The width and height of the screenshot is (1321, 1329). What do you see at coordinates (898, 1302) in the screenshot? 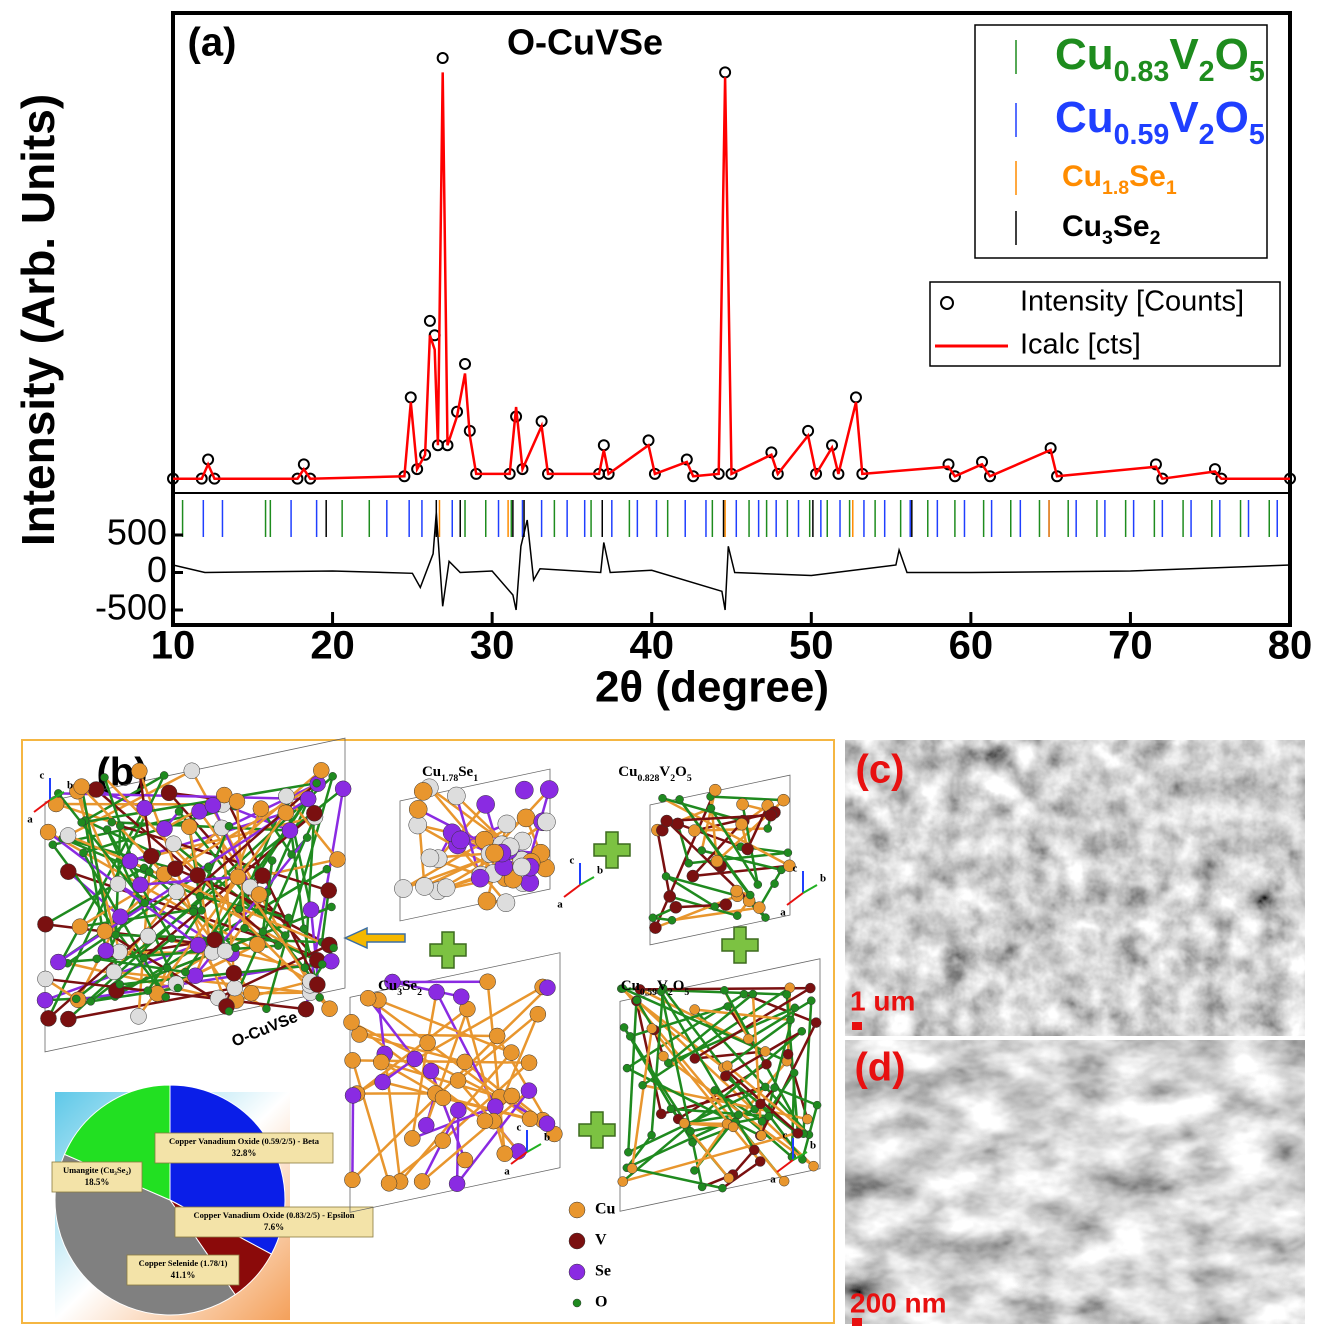
I see `scale-bar-label: 200 nm` at bounding box center [898, 1302].